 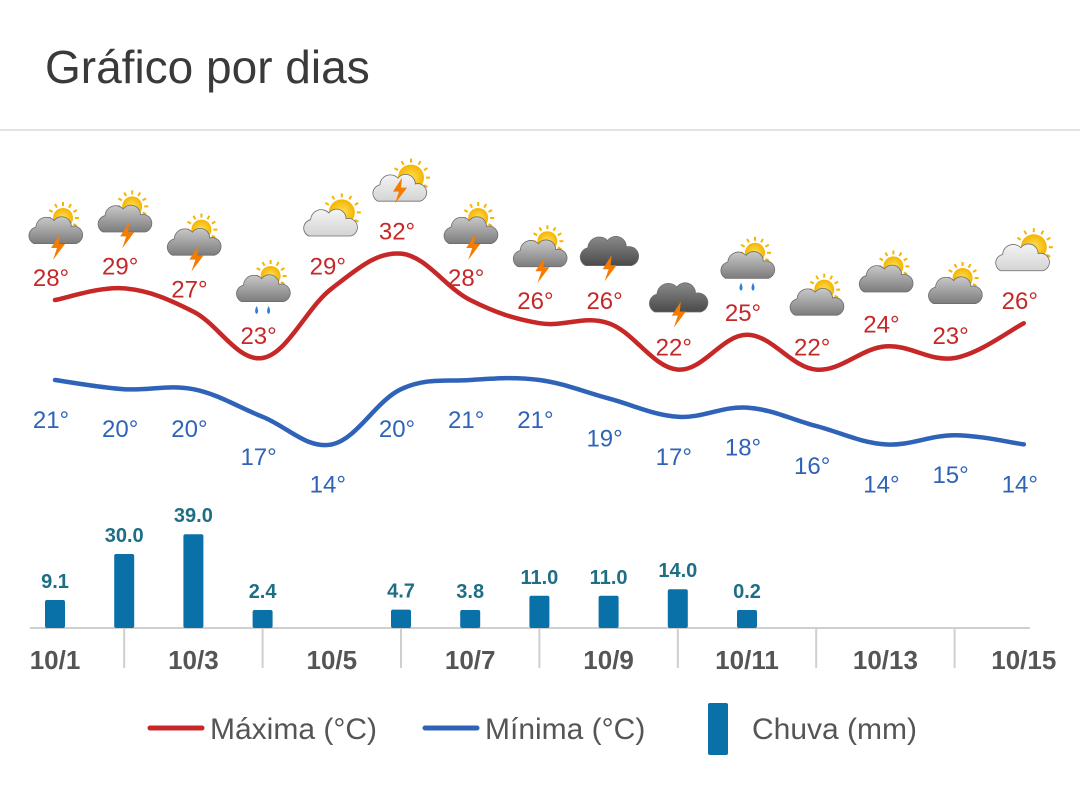 What do you see at coordinates (293, 729) in the screenshot?
I see `legend-label: Máxima (°C)` at bounding box center [293, 729].